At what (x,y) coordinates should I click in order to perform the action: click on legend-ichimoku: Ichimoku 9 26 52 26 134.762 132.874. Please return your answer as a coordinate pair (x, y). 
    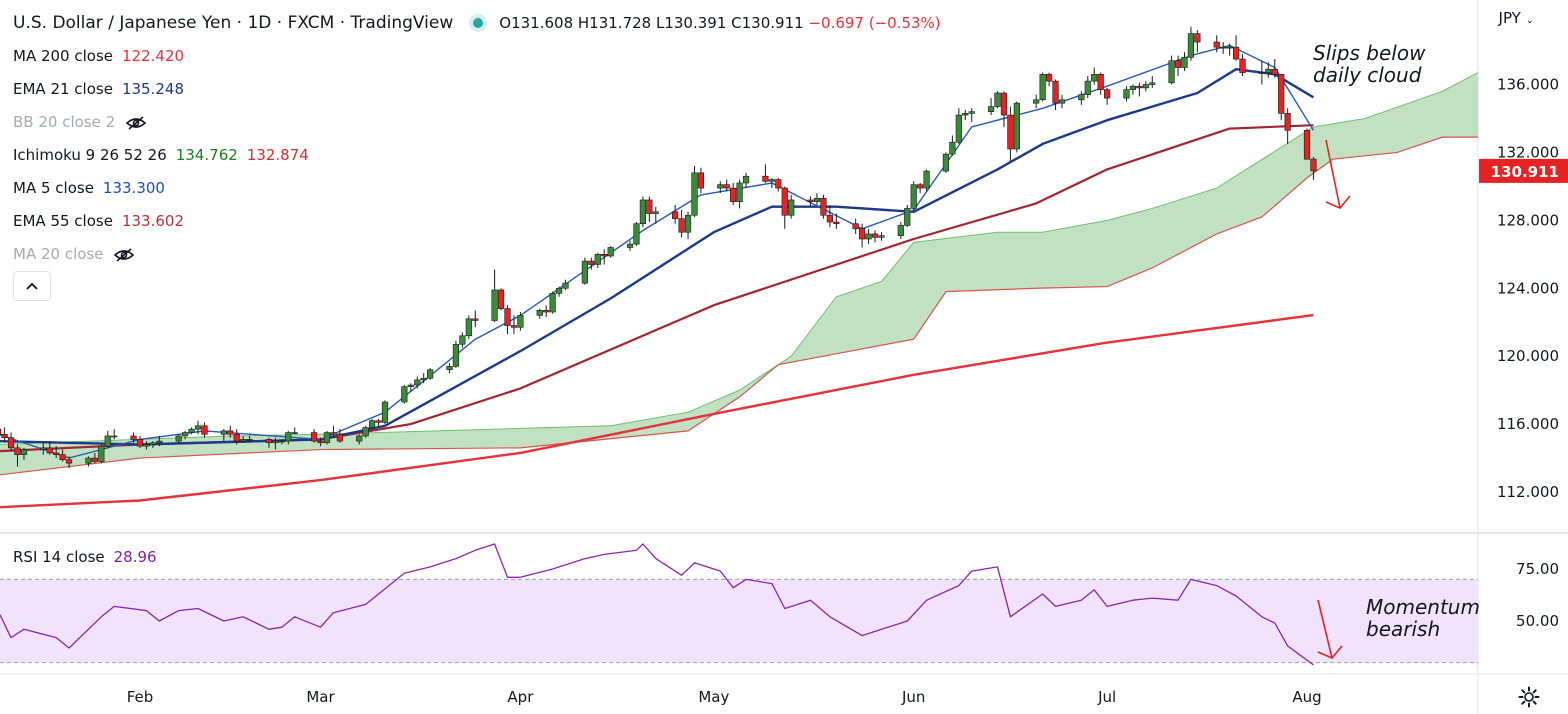
    Looking at the image, I should click on (161, 155).